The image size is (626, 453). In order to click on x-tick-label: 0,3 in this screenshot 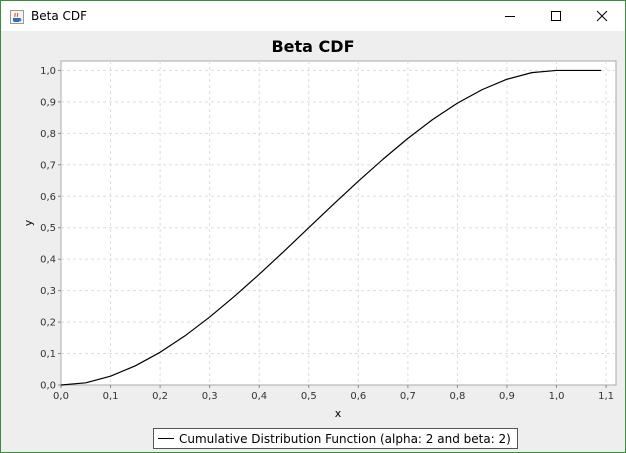, I will do `click(210, 396)`.